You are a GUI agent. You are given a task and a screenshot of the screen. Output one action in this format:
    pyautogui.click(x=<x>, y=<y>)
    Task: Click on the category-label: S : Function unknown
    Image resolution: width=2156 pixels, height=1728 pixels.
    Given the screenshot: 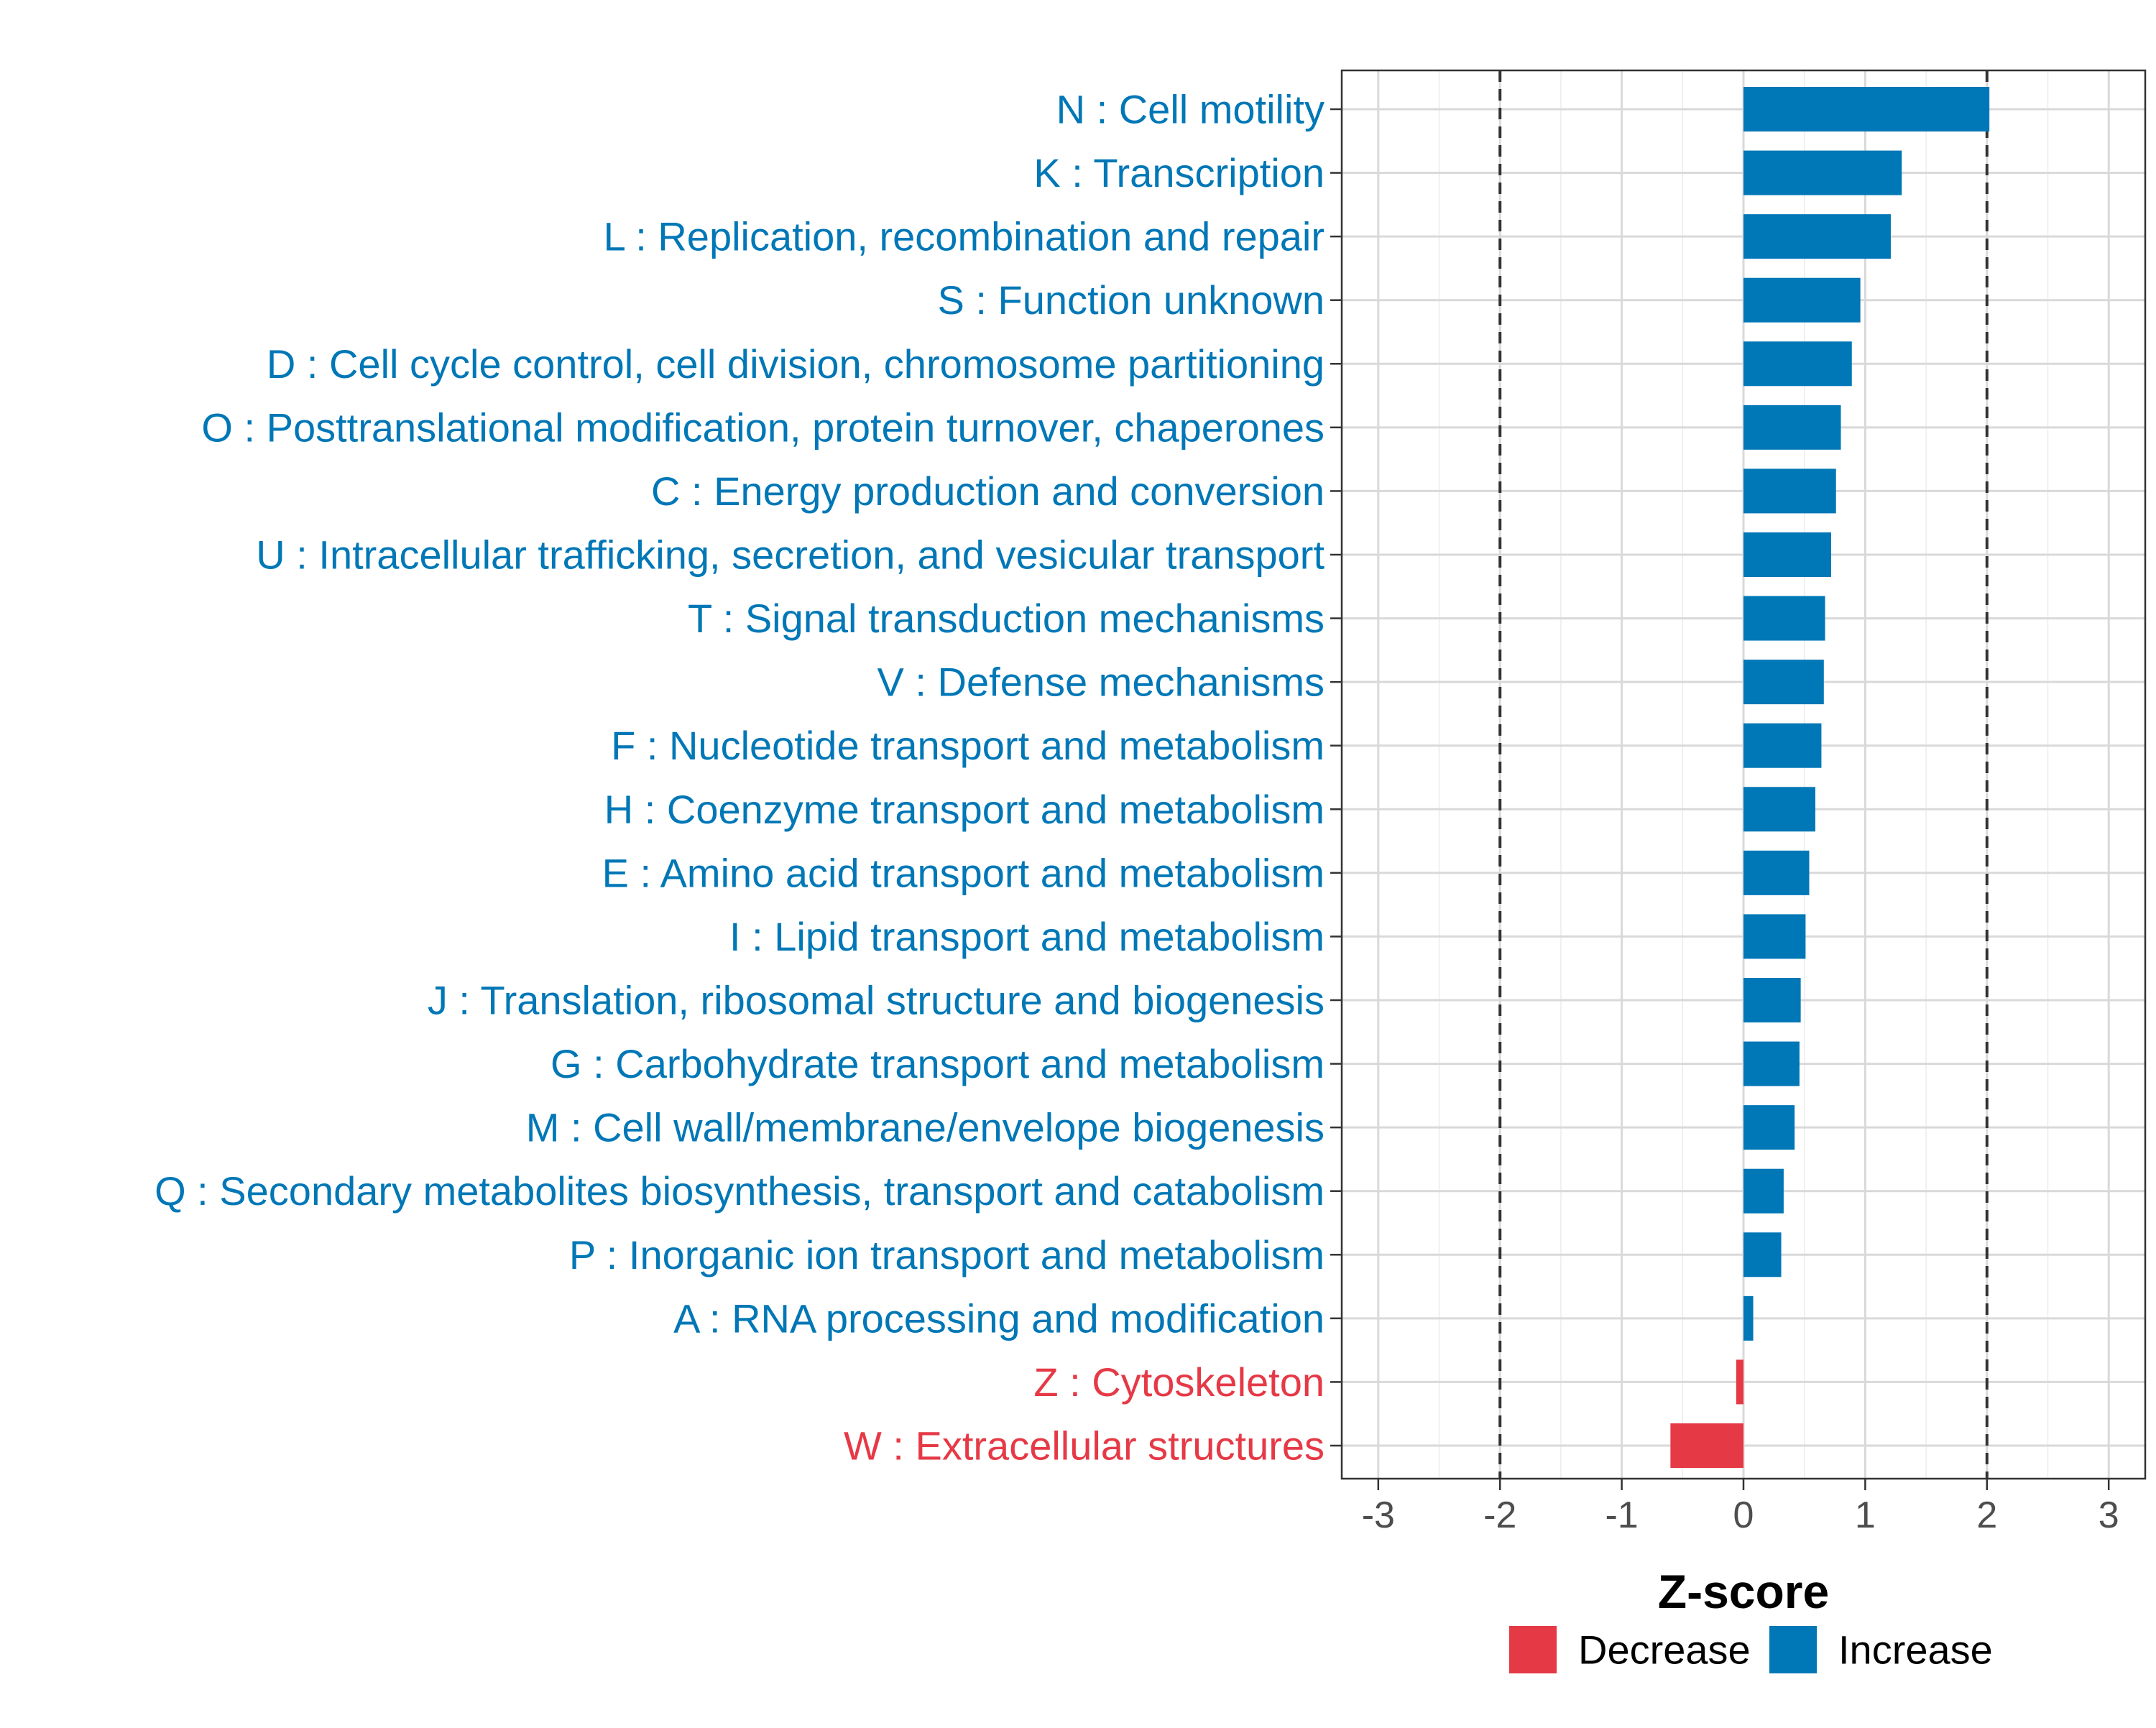 What is the action you would take?
    pyautogui.click(x=1131, y=300)
    